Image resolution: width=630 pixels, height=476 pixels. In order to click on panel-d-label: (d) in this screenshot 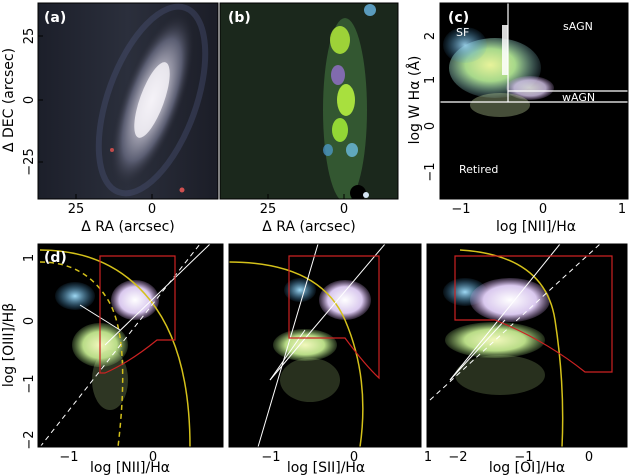, I will do `click(55, 258)`.